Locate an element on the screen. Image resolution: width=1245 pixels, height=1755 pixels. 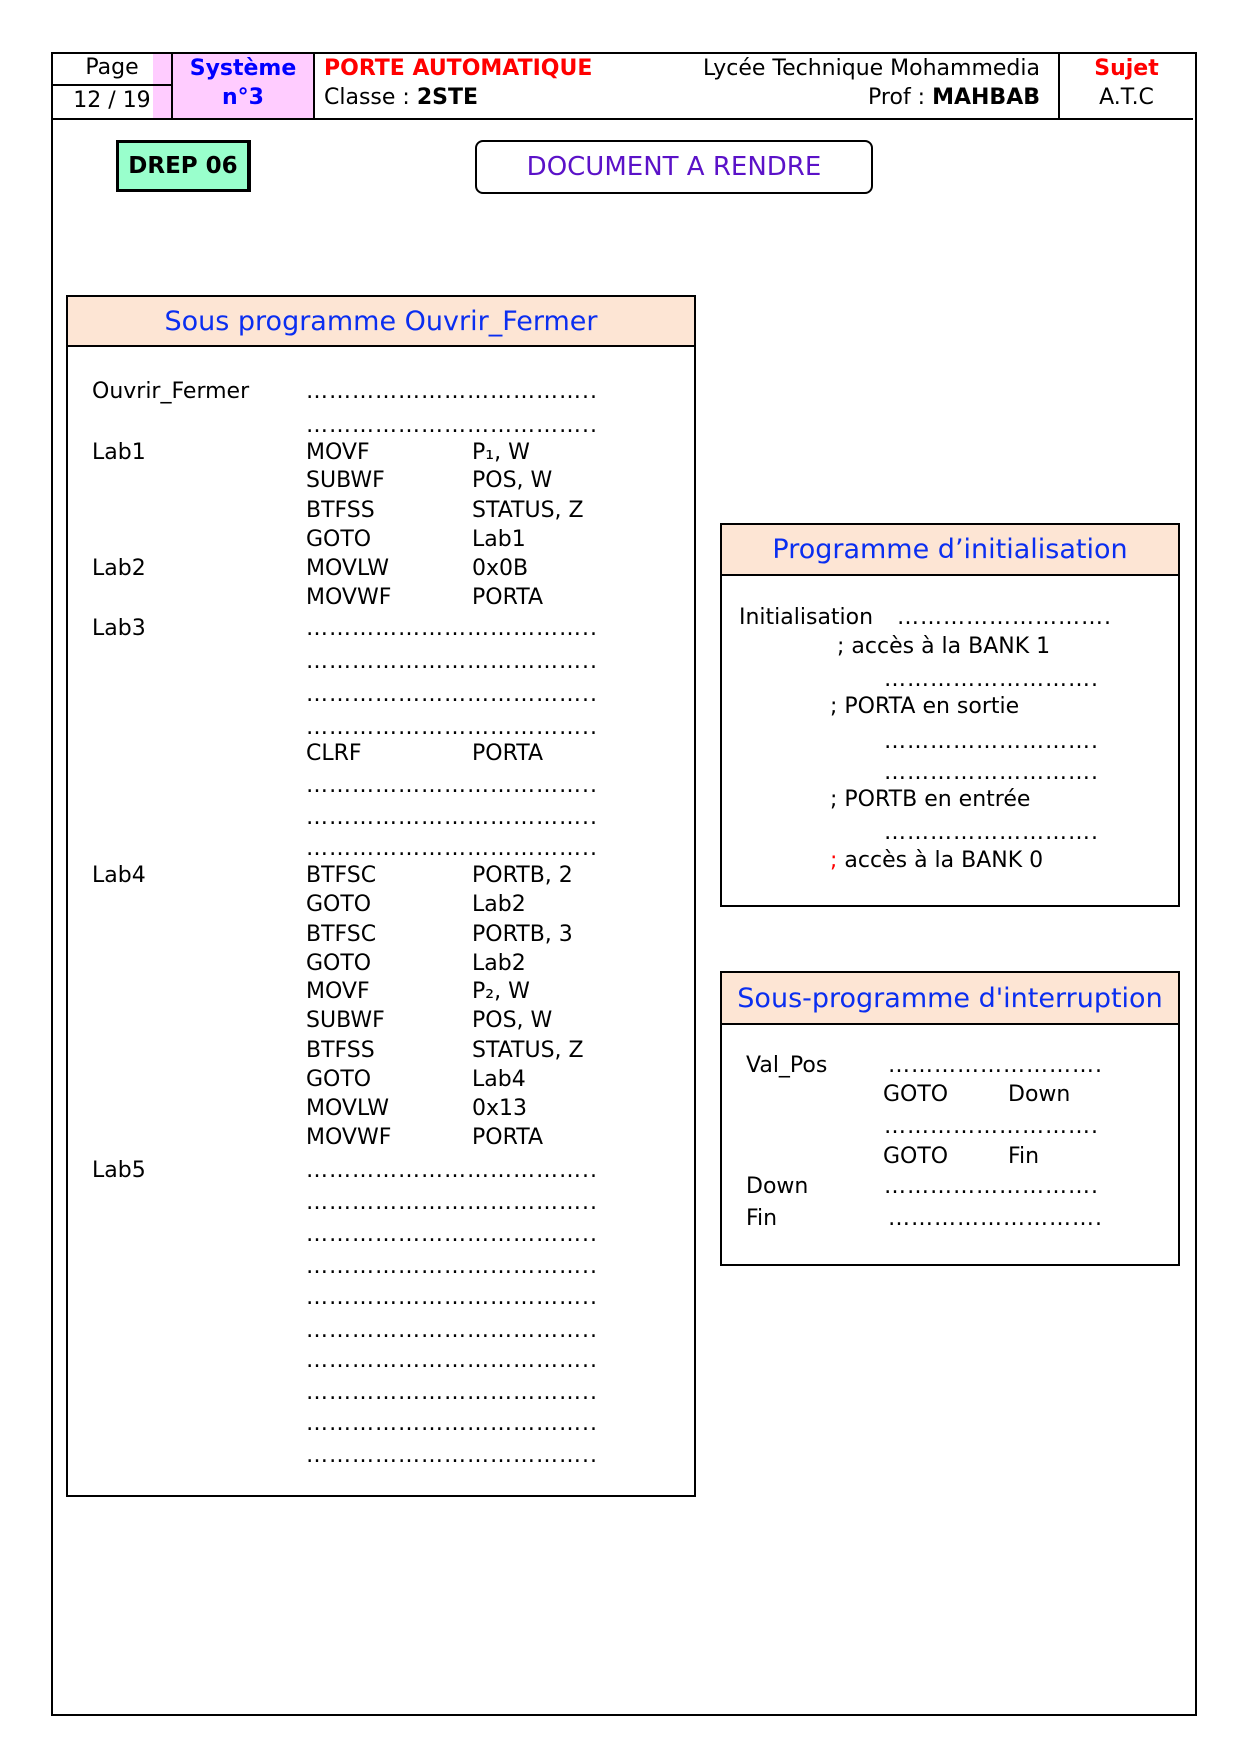
code-label: Lab2 is located at coordinates (119, 568).